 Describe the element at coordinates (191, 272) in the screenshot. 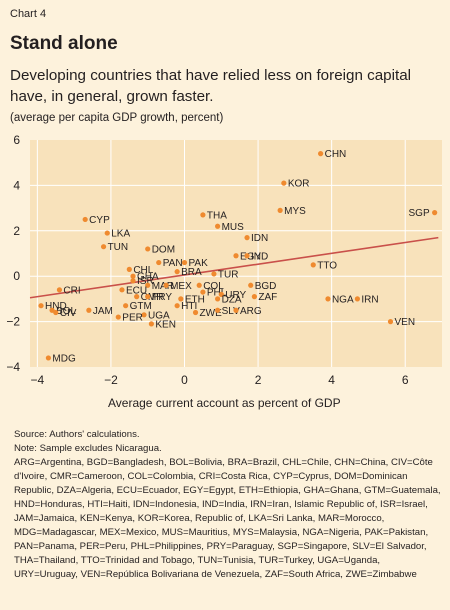

I see `point-label-bra: BRA` at that location.